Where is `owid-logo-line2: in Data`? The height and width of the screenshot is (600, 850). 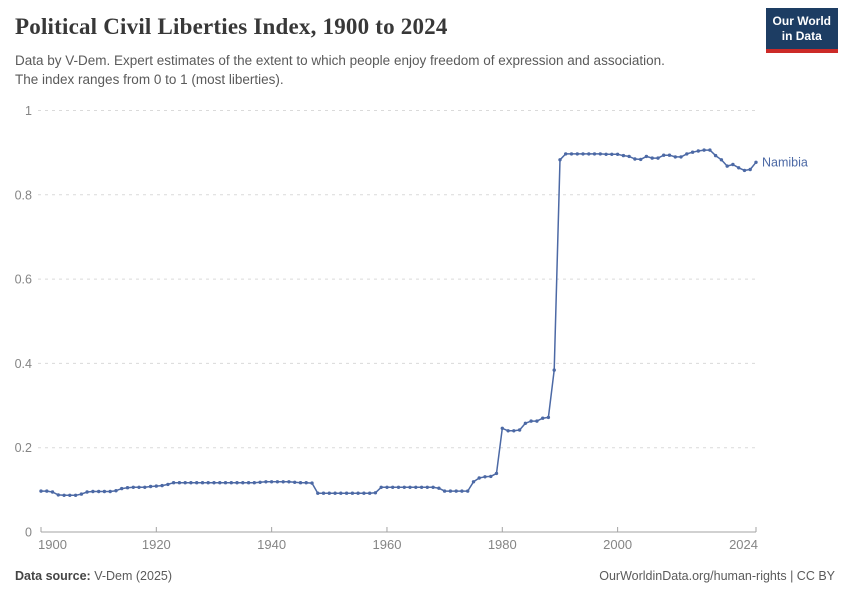
owid-logo-line2: in Data is located at coordinates (801, 36).